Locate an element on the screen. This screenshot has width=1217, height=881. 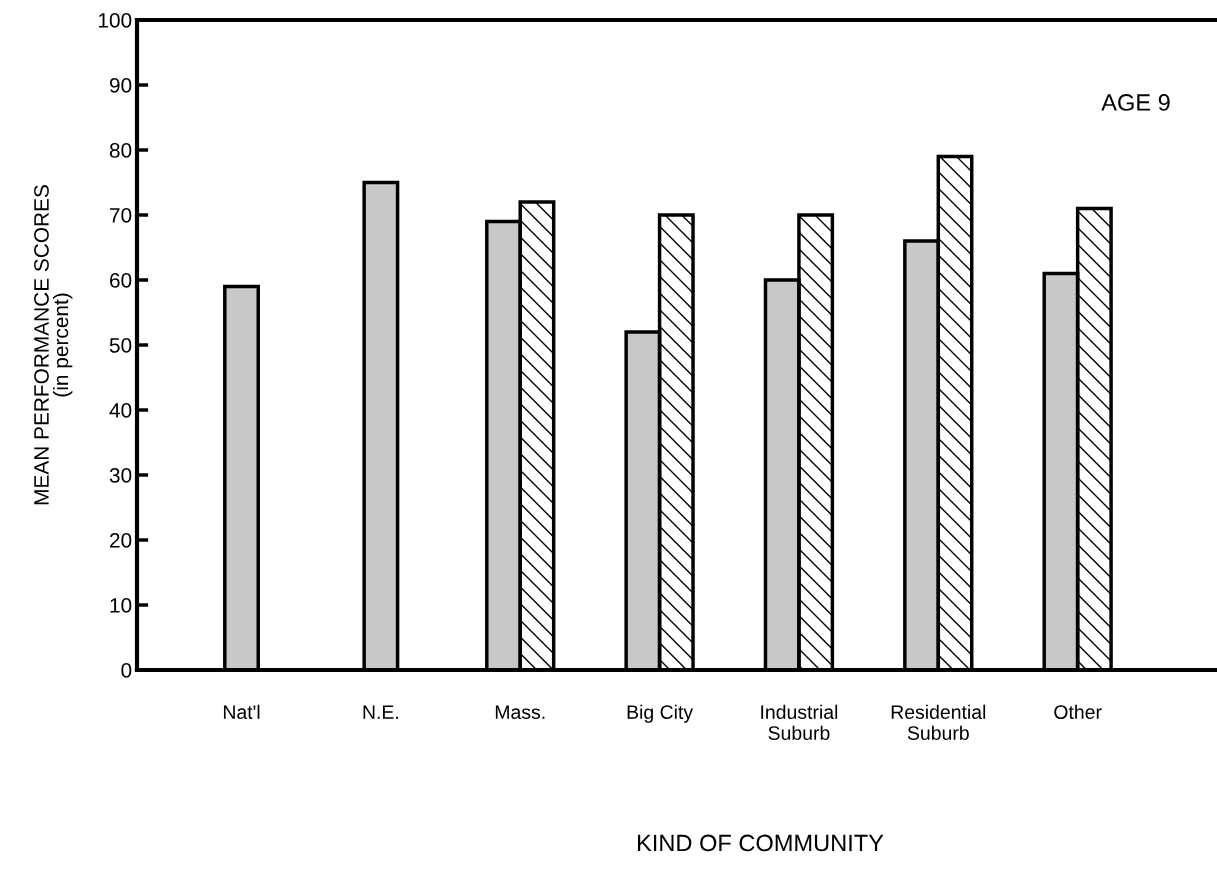
x-tick-label: Industrial Suburb is located at coordinates (799, 722).